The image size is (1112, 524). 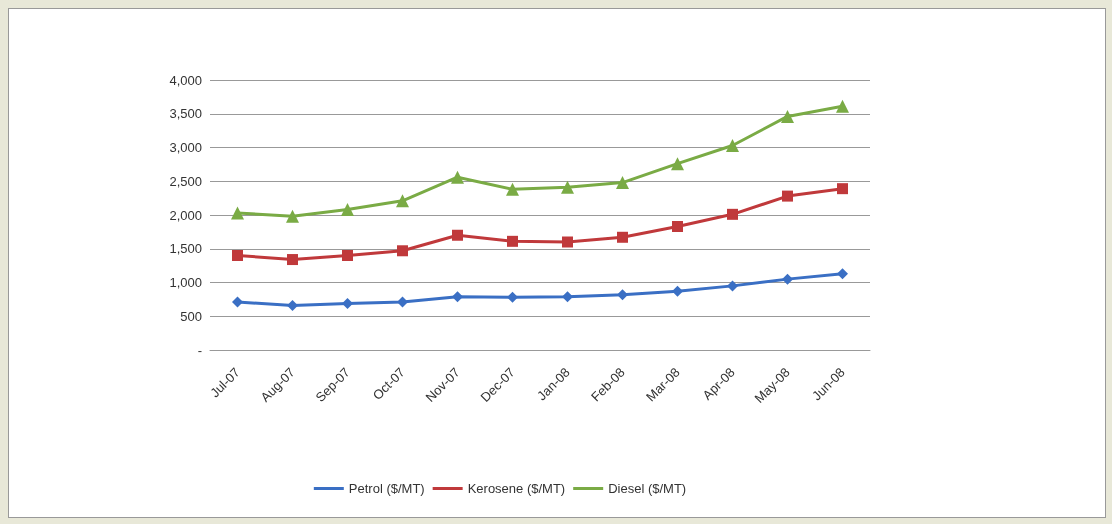 I want to click on y-tick-label: 2,500, so click(x=185, y=181).